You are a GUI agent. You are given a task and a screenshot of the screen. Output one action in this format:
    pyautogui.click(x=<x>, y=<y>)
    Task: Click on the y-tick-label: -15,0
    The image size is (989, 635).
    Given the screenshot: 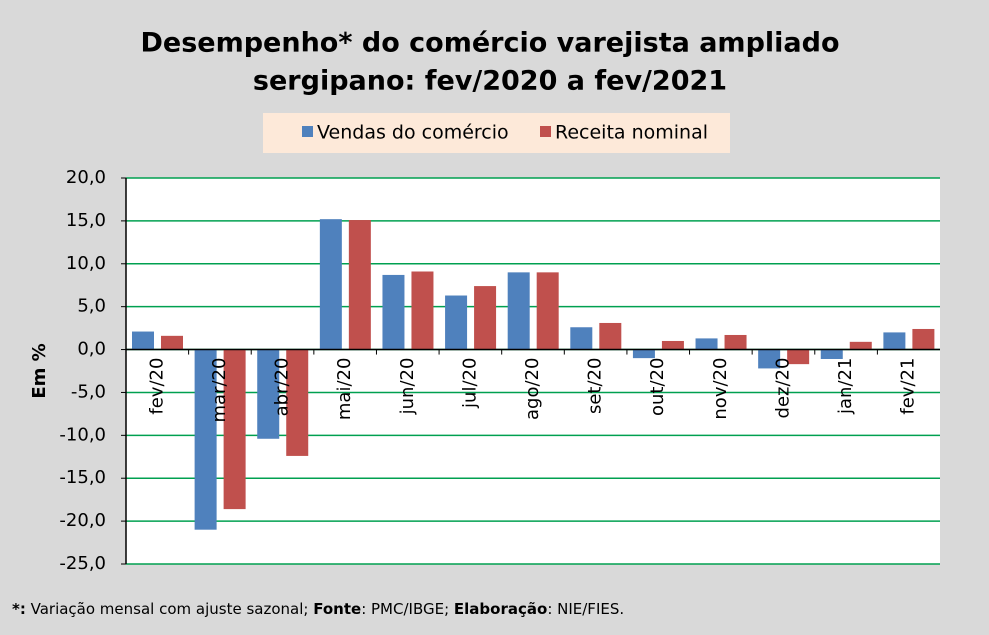 What is the action you would take?
    pyautogui.click(x=82, y=477)
    